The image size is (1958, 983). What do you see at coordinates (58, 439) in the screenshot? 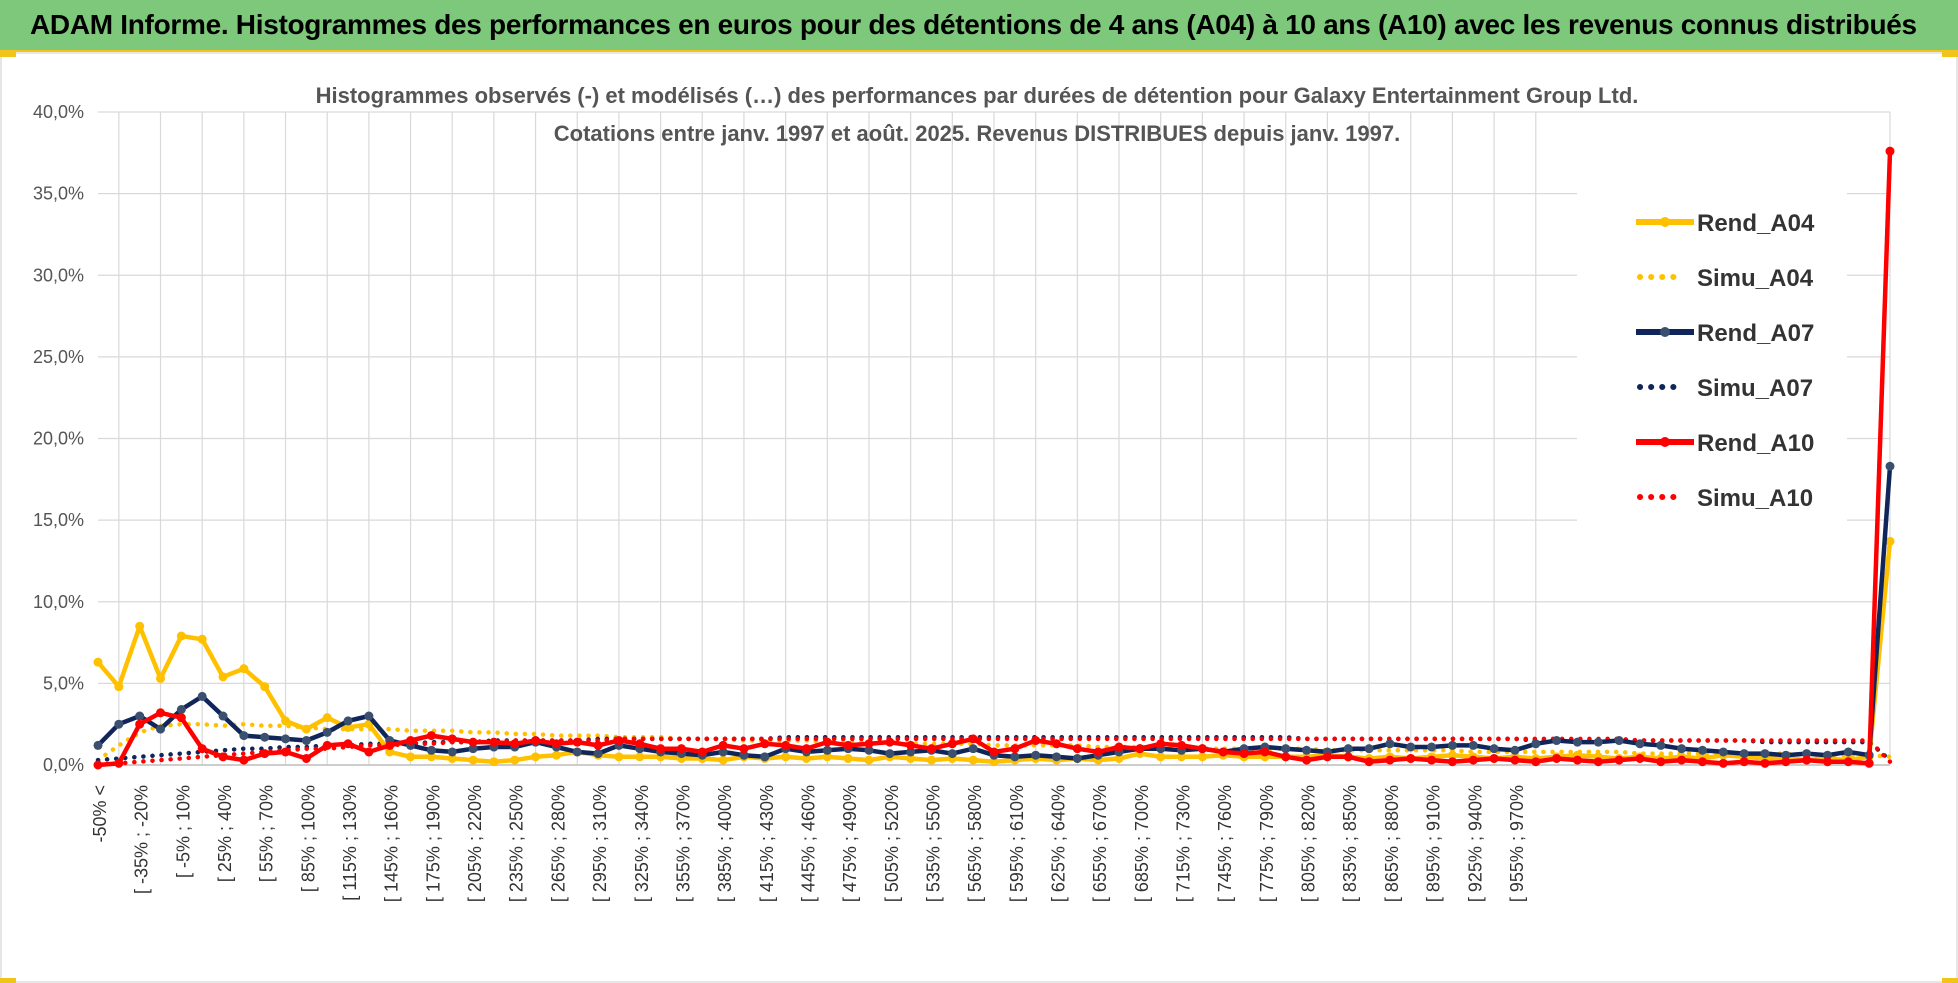
I see `y-tick-label: 20,0%` at bounding box center [58, 439].